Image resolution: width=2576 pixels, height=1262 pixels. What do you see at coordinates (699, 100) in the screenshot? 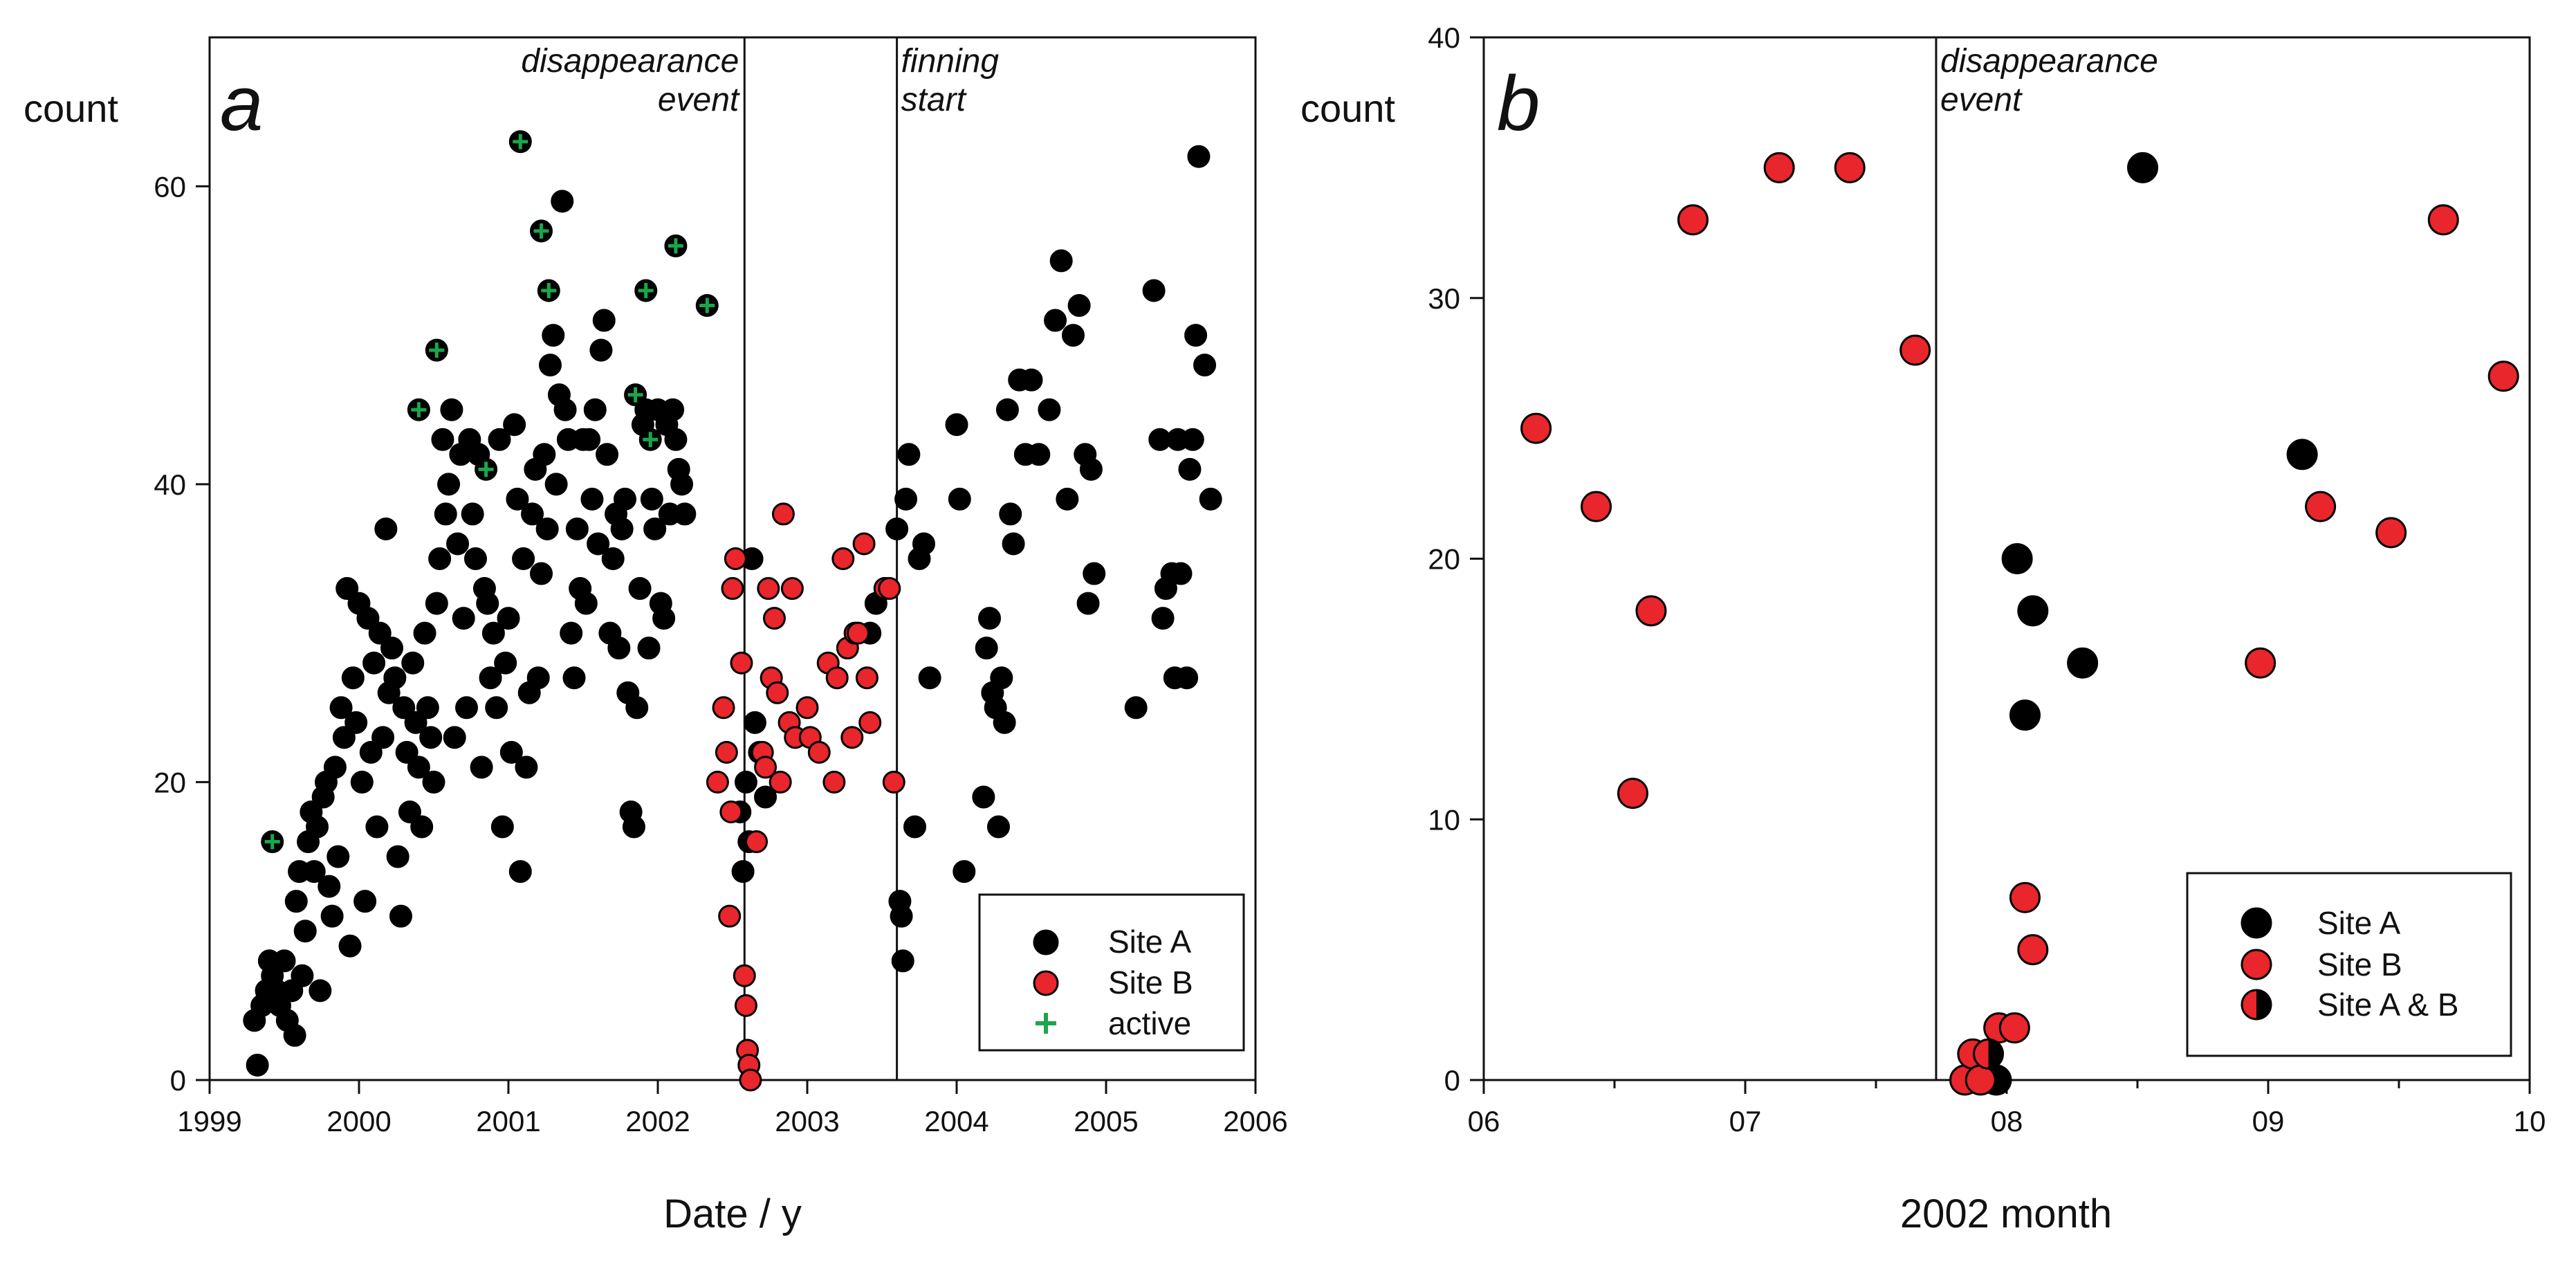
I see `annotation-text: event` at bounding box center [699, 100].